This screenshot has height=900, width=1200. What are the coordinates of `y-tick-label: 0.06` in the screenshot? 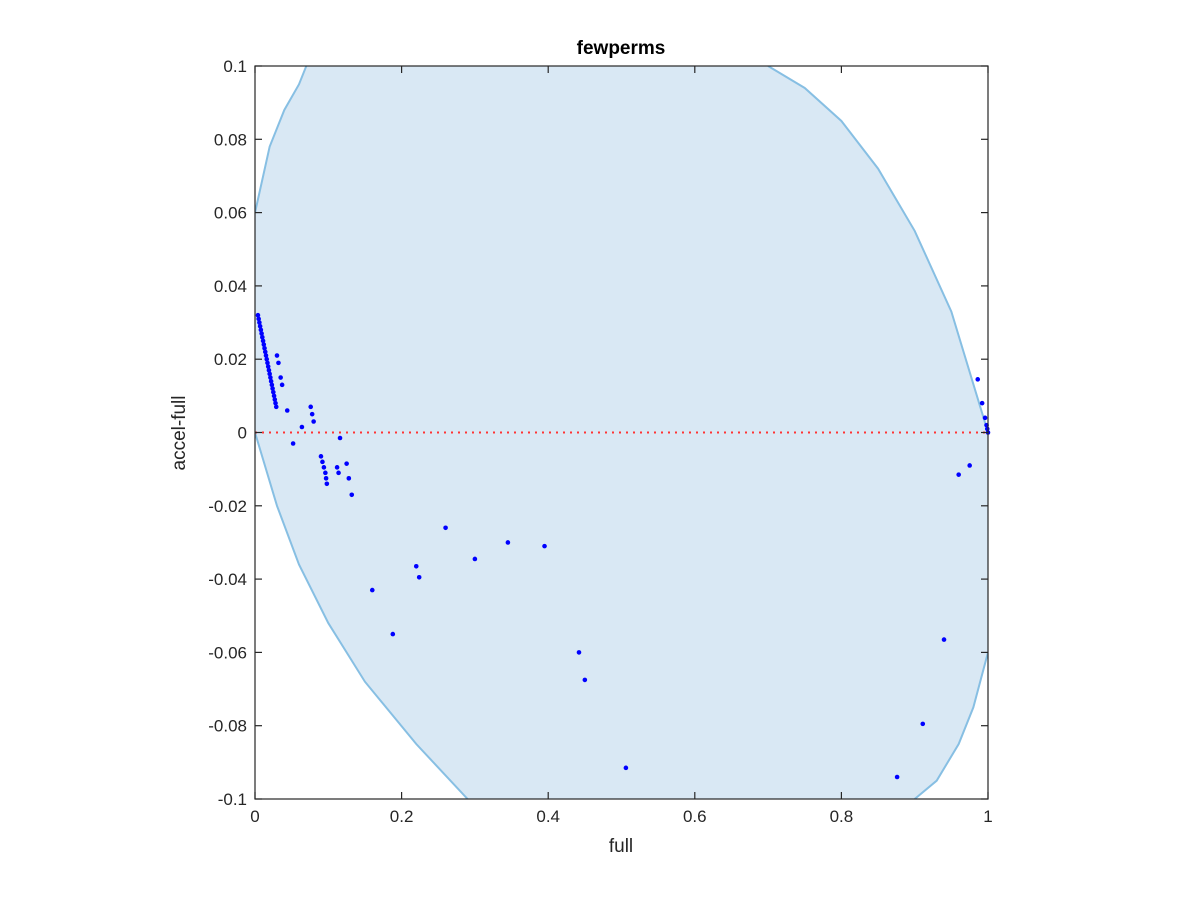 It's located at (230, 213).